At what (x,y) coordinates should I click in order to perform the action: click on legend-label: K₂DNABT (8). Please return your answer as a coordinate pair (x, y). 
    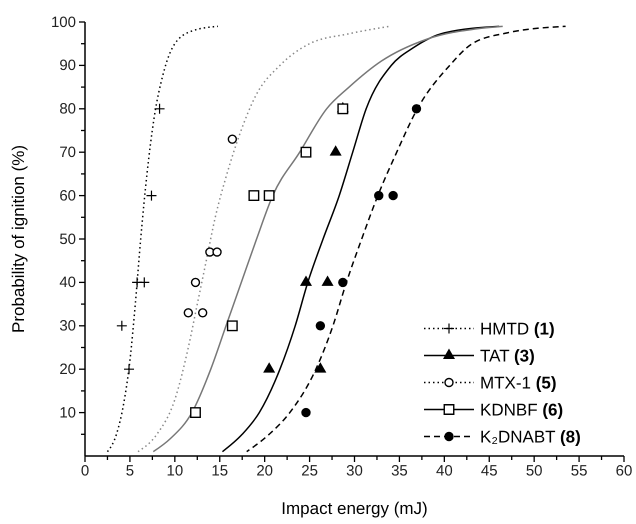
    Looking at the image, I should click on (530, 437).